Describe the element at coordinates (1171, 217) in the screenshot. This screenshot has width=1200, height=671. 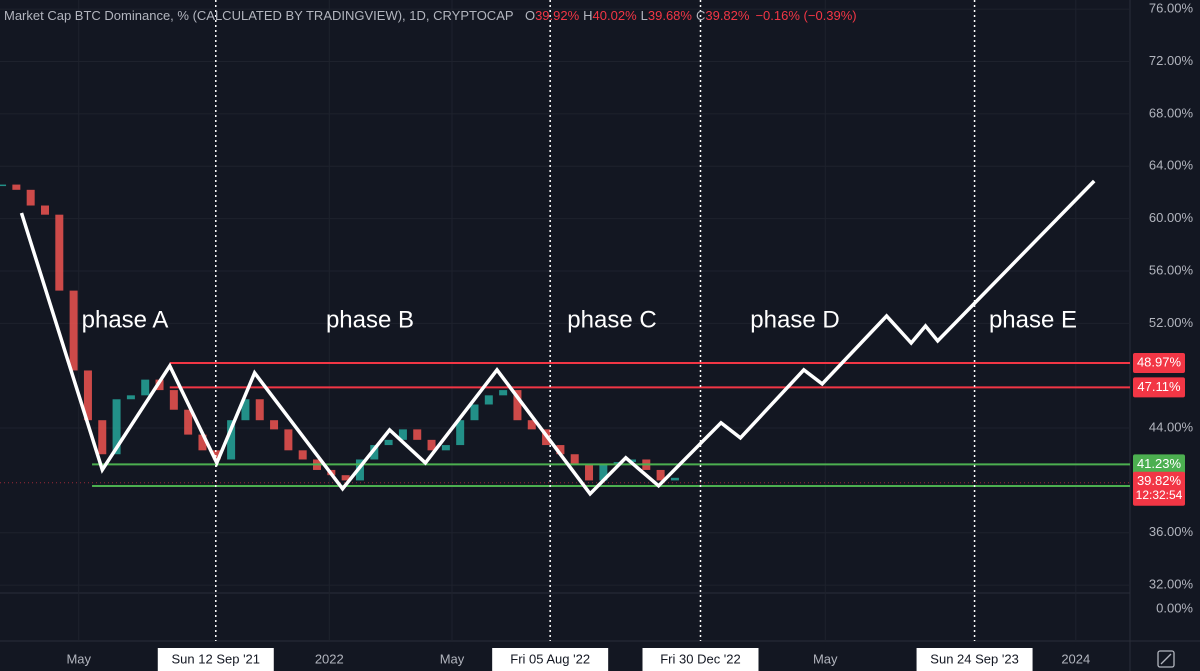
I see `y-tick-label: 60.00%` at that location.